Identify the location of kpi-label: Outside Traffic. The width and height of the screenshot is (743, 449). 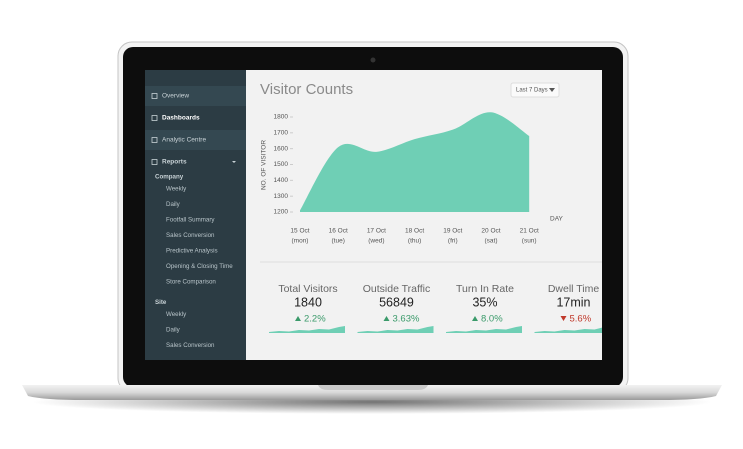
(397, 289).